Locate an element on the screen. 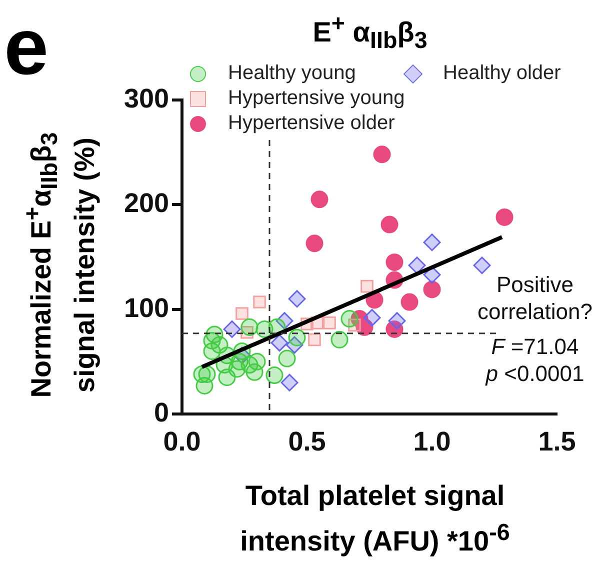 This screenshot has width=607, height=578. annotation: p <0.0001 is located at coordinates (534, 373).